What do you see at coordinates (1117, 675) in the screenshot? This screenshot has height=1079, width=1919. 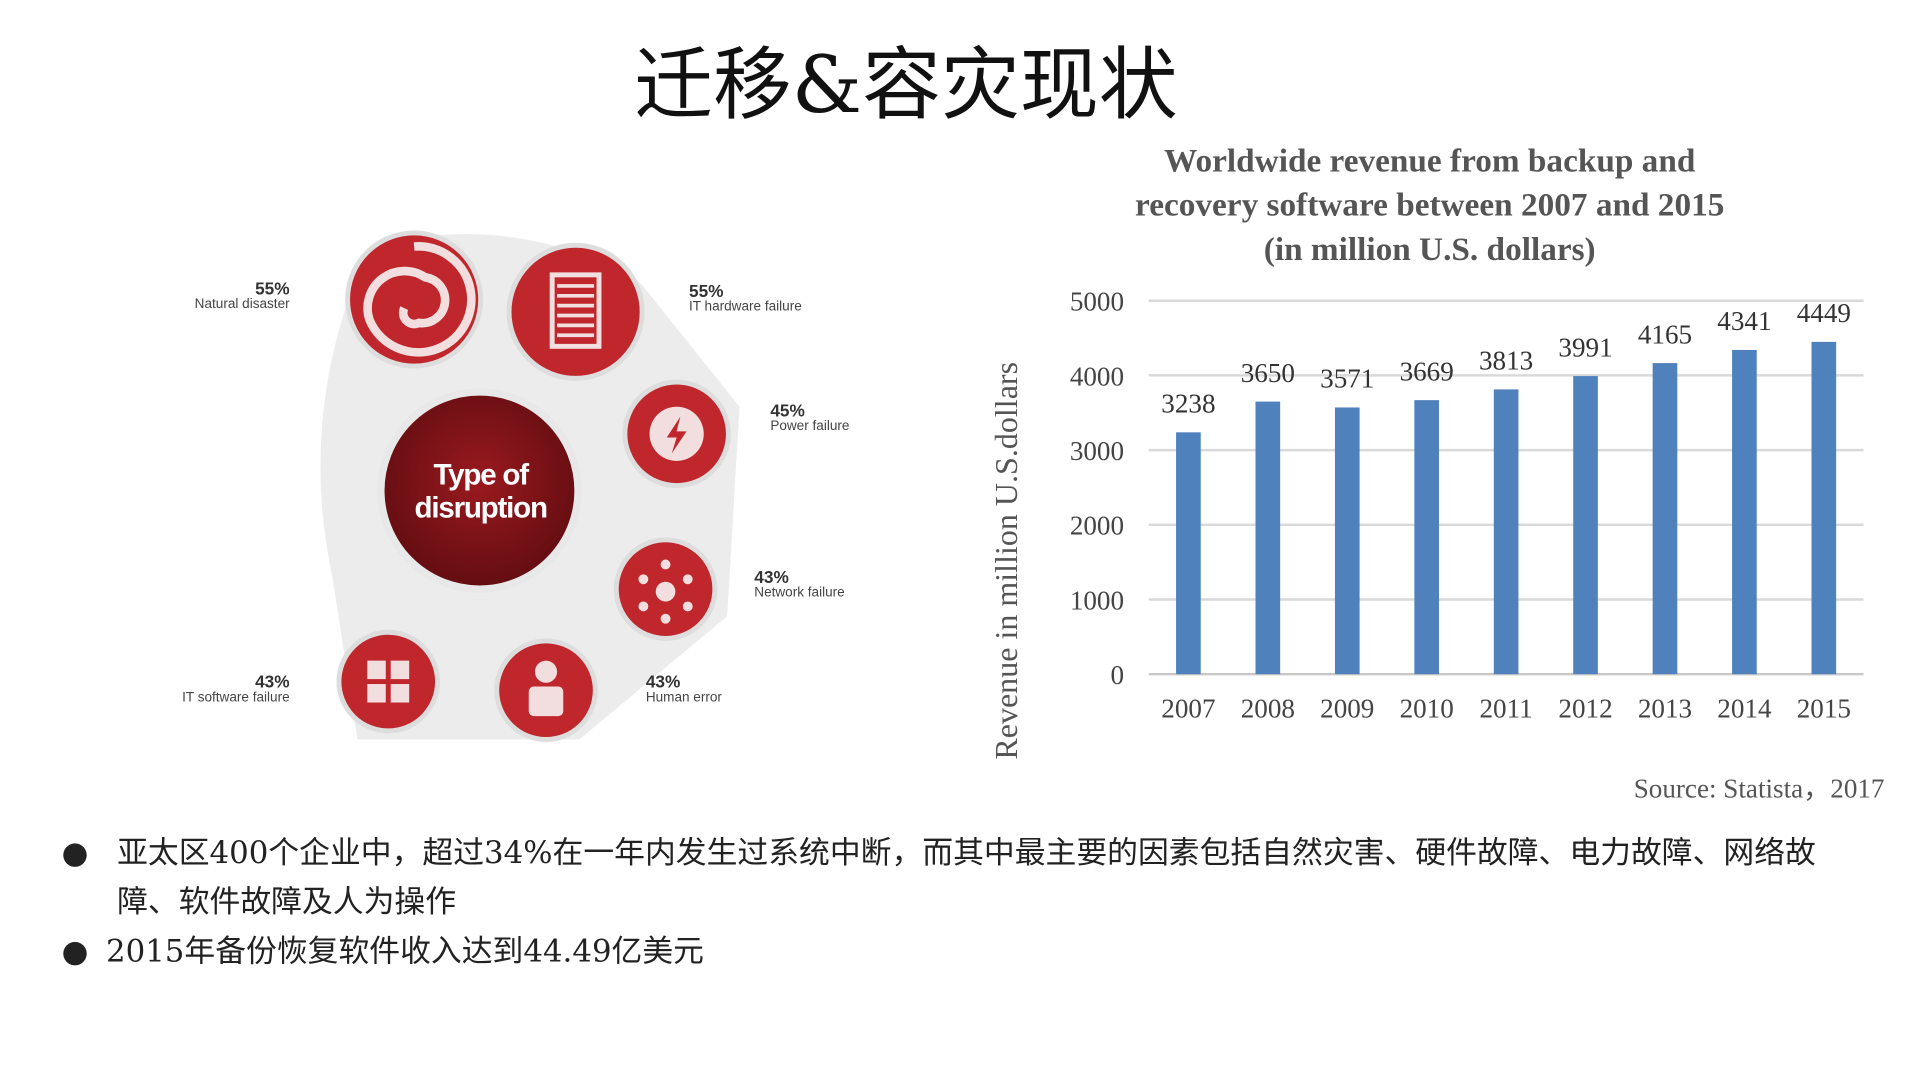 I see `y-tick-label: 0` at bounding box center [1117, 675].